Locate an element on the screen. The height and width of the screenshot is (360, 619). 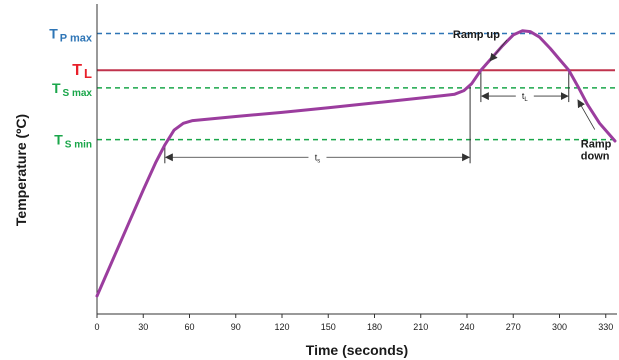
x-tick-label: 210 is located at coordinates (420, 327).